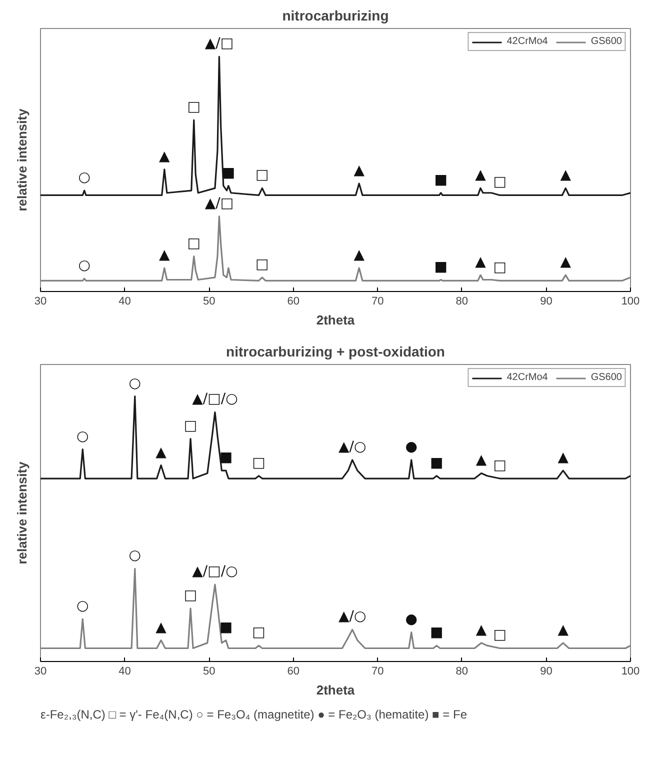  Describe the element at coordinates (254, 715) in the screenshot. I see `text: ε-Fe₂,₃(N,C) □ = γ'- Fe₄(N,C) ○ = Fe₃O₄ (magnetite) ● = Fe₂O₃ (hematite) ■ = Fe` at that location.